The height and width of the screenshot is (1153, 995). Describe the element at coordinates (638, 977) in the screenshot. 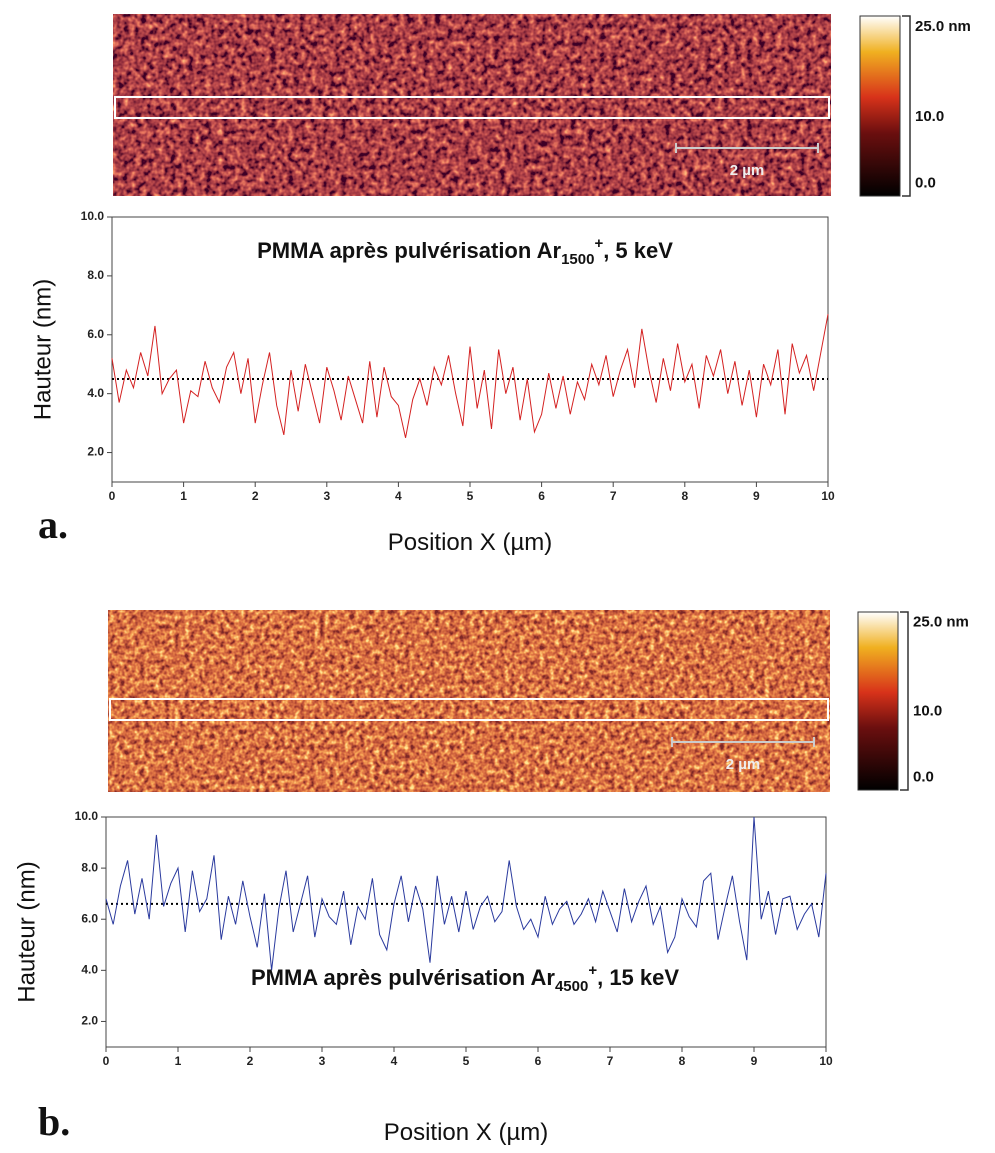

I see `title-text: , 15 keV` at that location.